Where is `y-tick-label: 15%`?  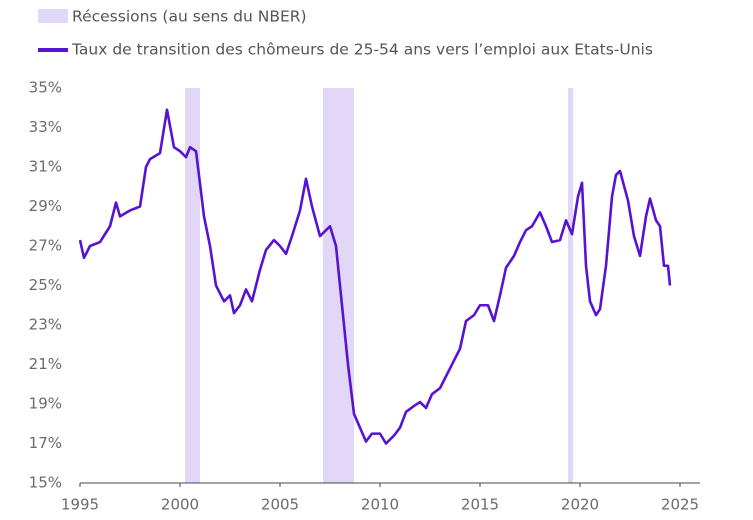 y-tick-label: 15% is located at coordinates (45, 483).